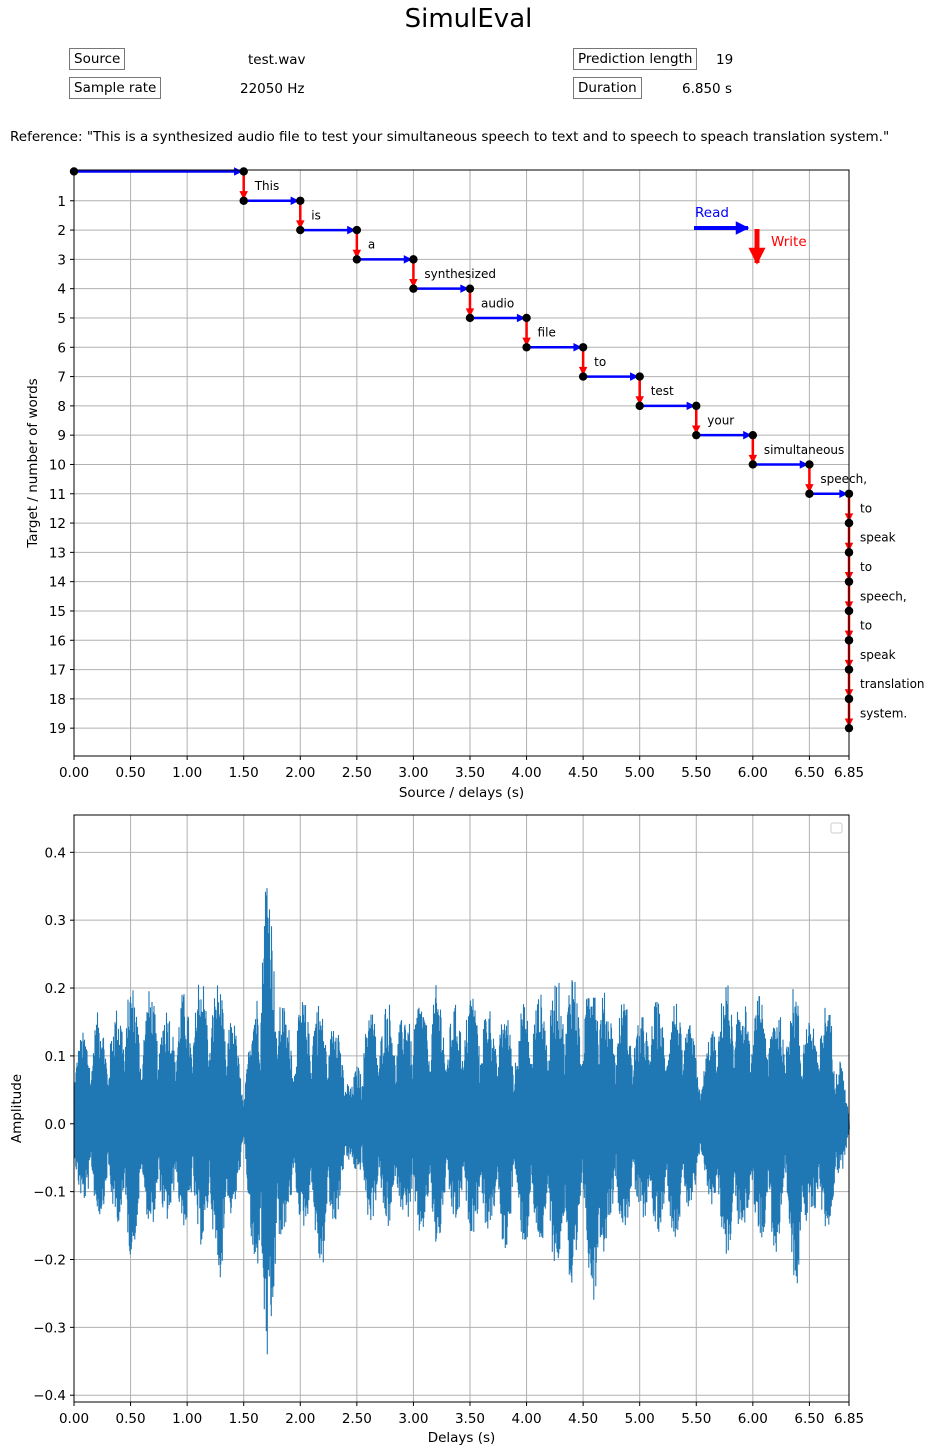 This screenshot has height=1455, width=937. What do you see at coordinates (460, 274) in the screenshot?
I see `word-label: synthesized` at bounding box center [460, 274].